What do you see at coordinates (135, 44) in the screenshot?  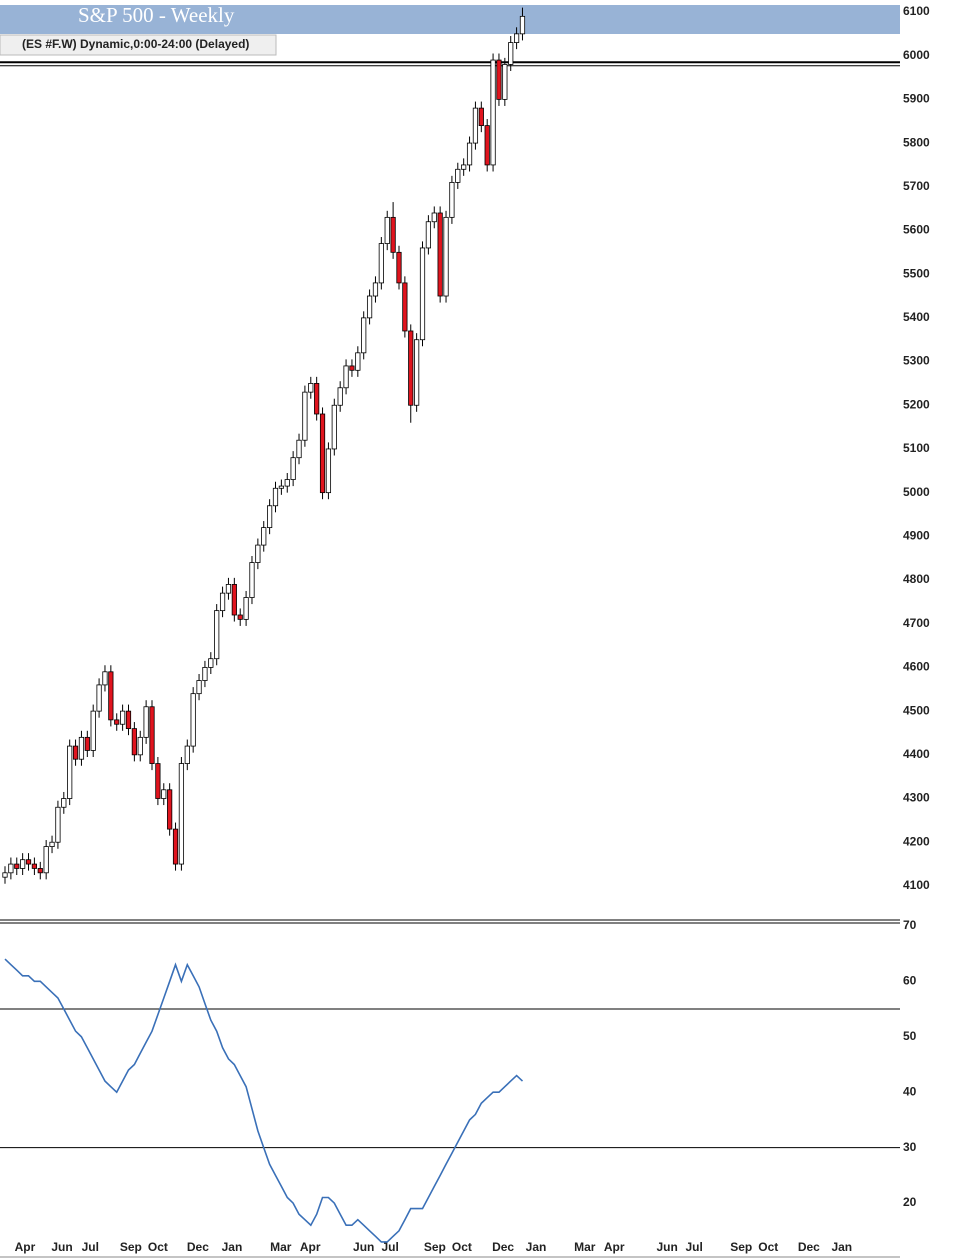 I see `chart-subtitle: (ES #F.W) Dynamic,0:00-24:00 (Delayed)` at bounding box center [135, 44].